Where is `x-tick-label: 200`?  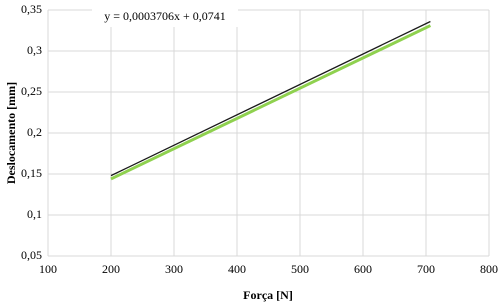
x-tick-label: 200 is located at coordinates (111, 269).